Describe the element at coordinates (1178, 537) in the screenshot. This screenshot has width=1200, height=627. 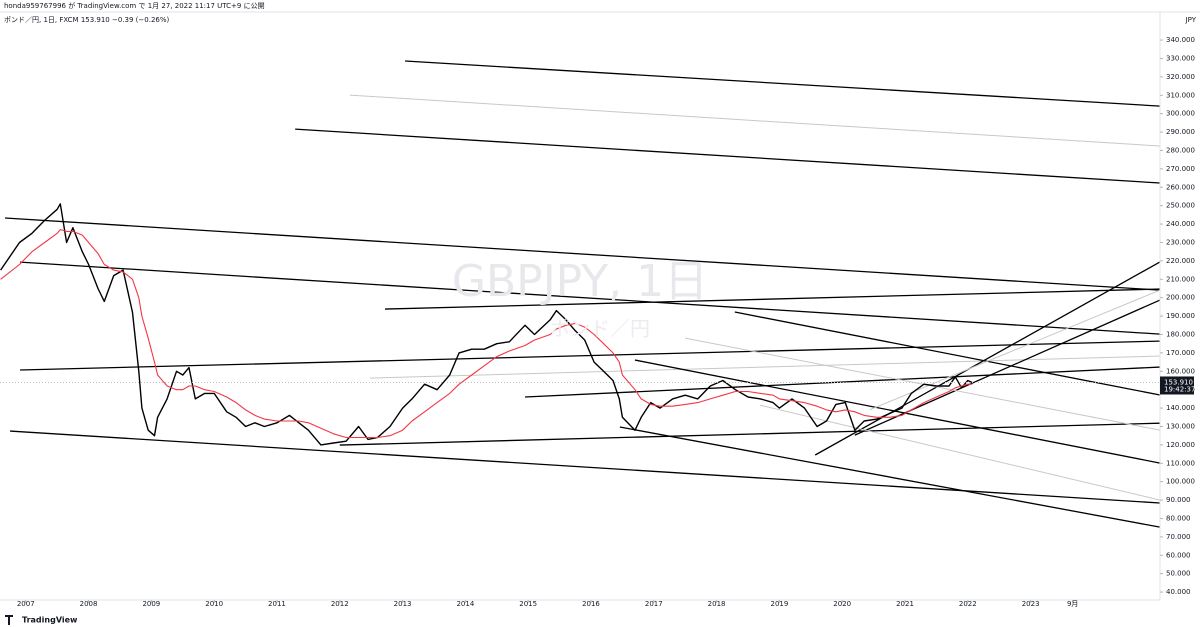
I see `y-tick-label: 70.000` at that location.